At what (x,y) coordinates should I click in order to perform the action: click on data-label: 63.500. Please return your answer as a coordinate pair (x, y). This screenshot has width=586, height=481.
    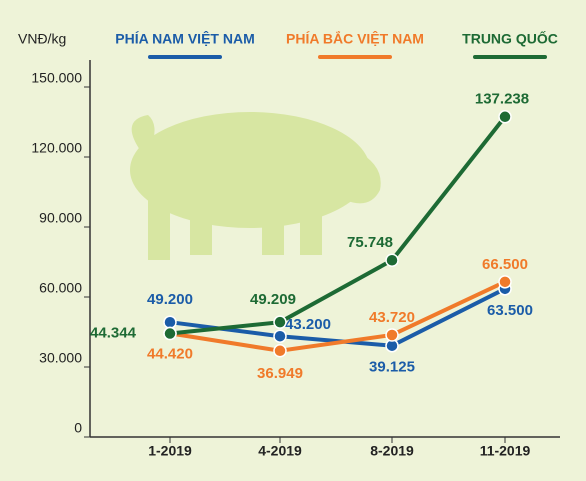
    Looking at the image, I should click on (510, 310).